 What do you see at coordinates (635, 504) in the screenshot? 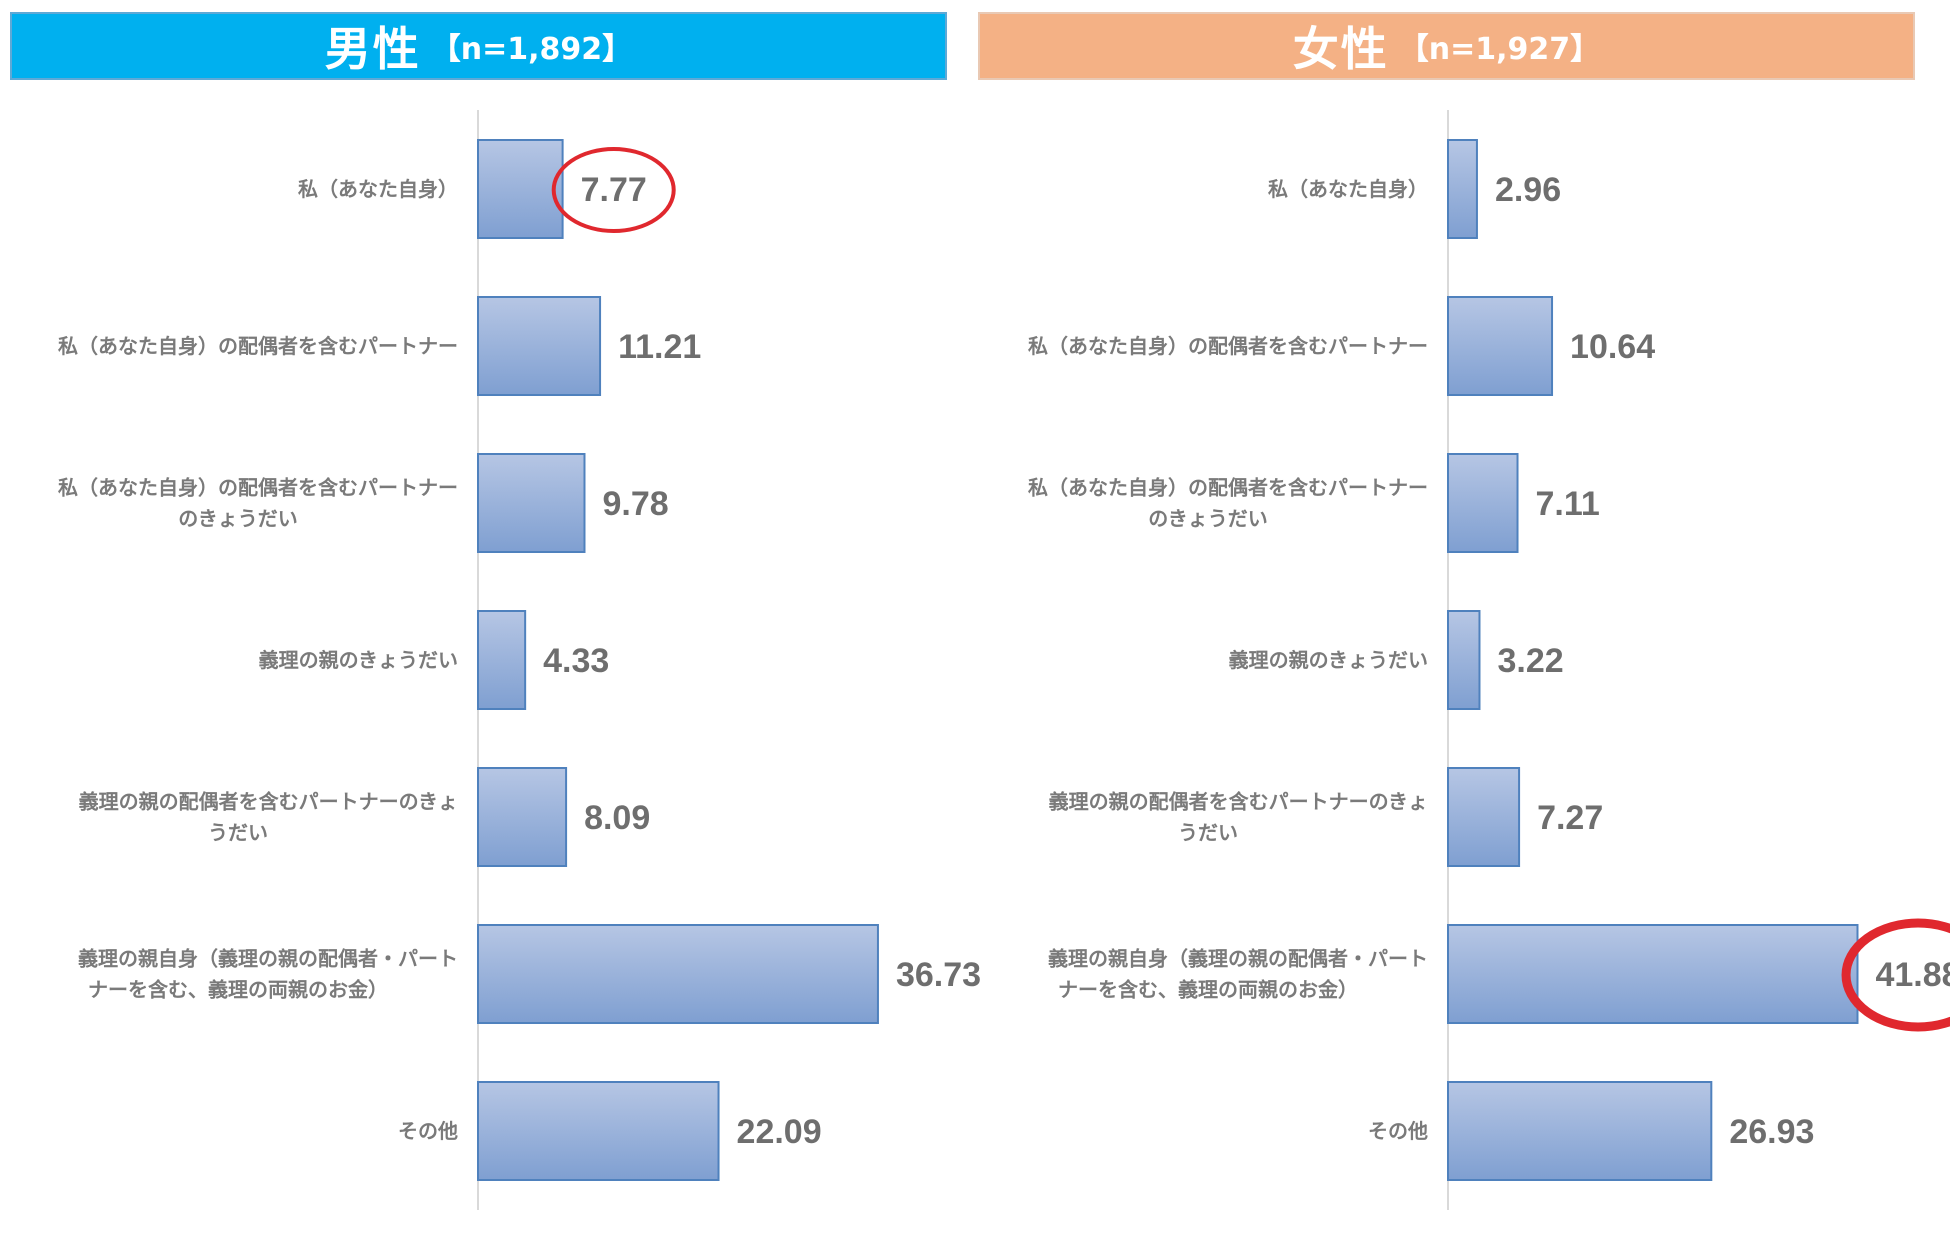
I see `male-value-label: 9.78` at bounding box center [635, 504].